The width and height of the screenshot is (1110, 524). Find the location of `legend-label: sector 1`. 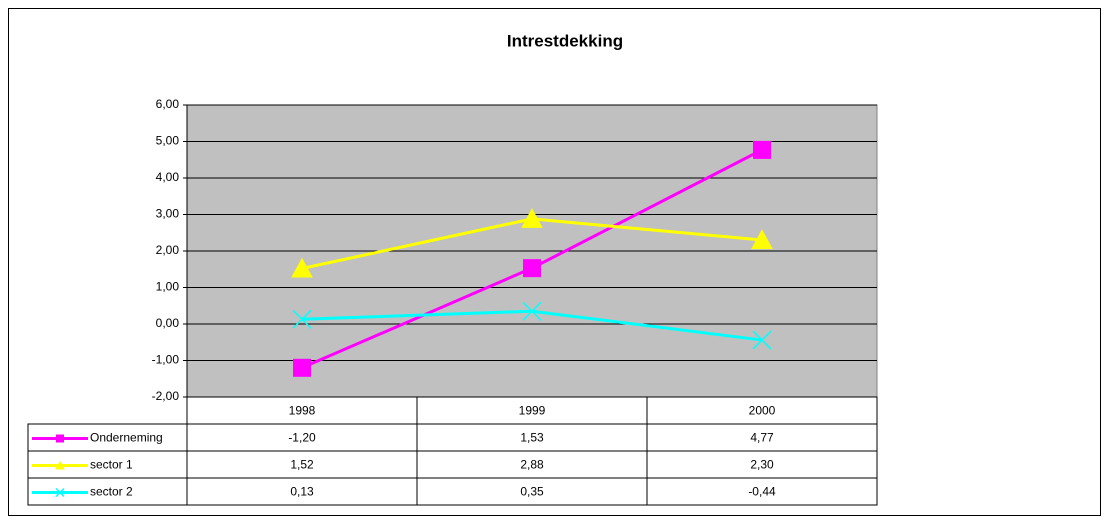

legend-label: sector 1 is located at coordinates (111, 465).